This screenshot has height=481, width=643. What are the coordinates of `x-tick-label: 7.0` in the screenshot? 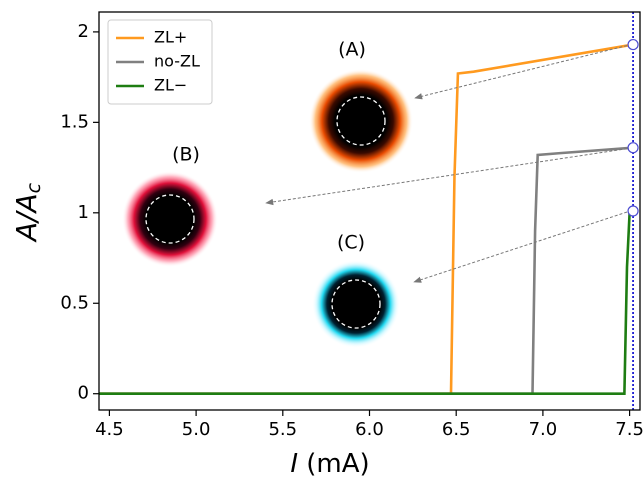 It's located at (543, 429).